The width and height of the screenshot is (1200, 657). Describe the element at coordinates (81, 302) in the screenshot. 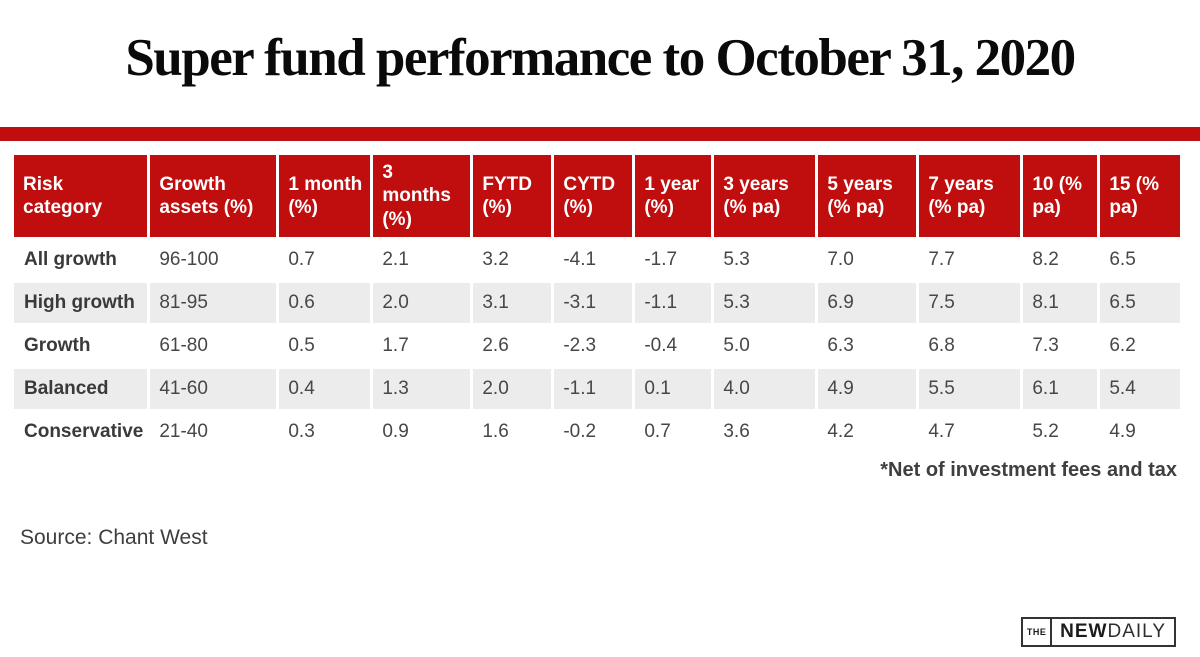

I see `row-label: High growth` at that location.